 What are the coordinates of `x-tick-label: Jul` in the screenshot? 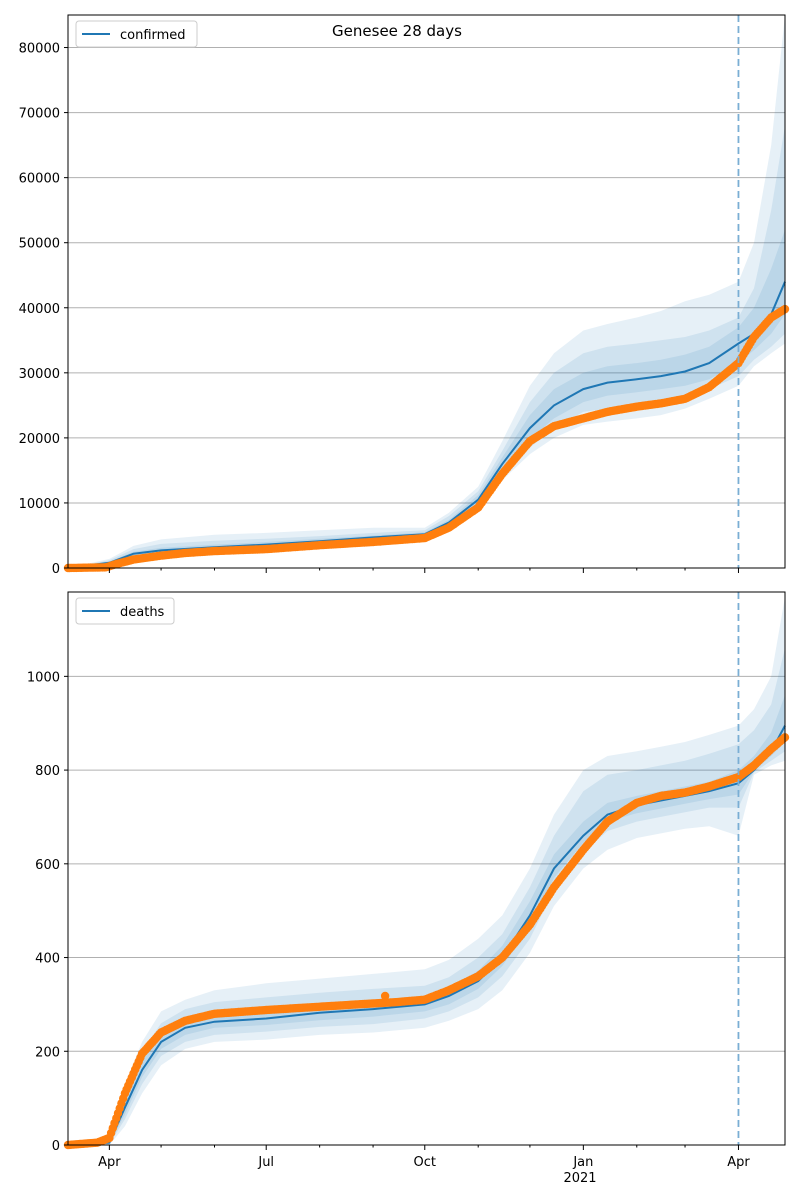 It's located at (265, 1162).